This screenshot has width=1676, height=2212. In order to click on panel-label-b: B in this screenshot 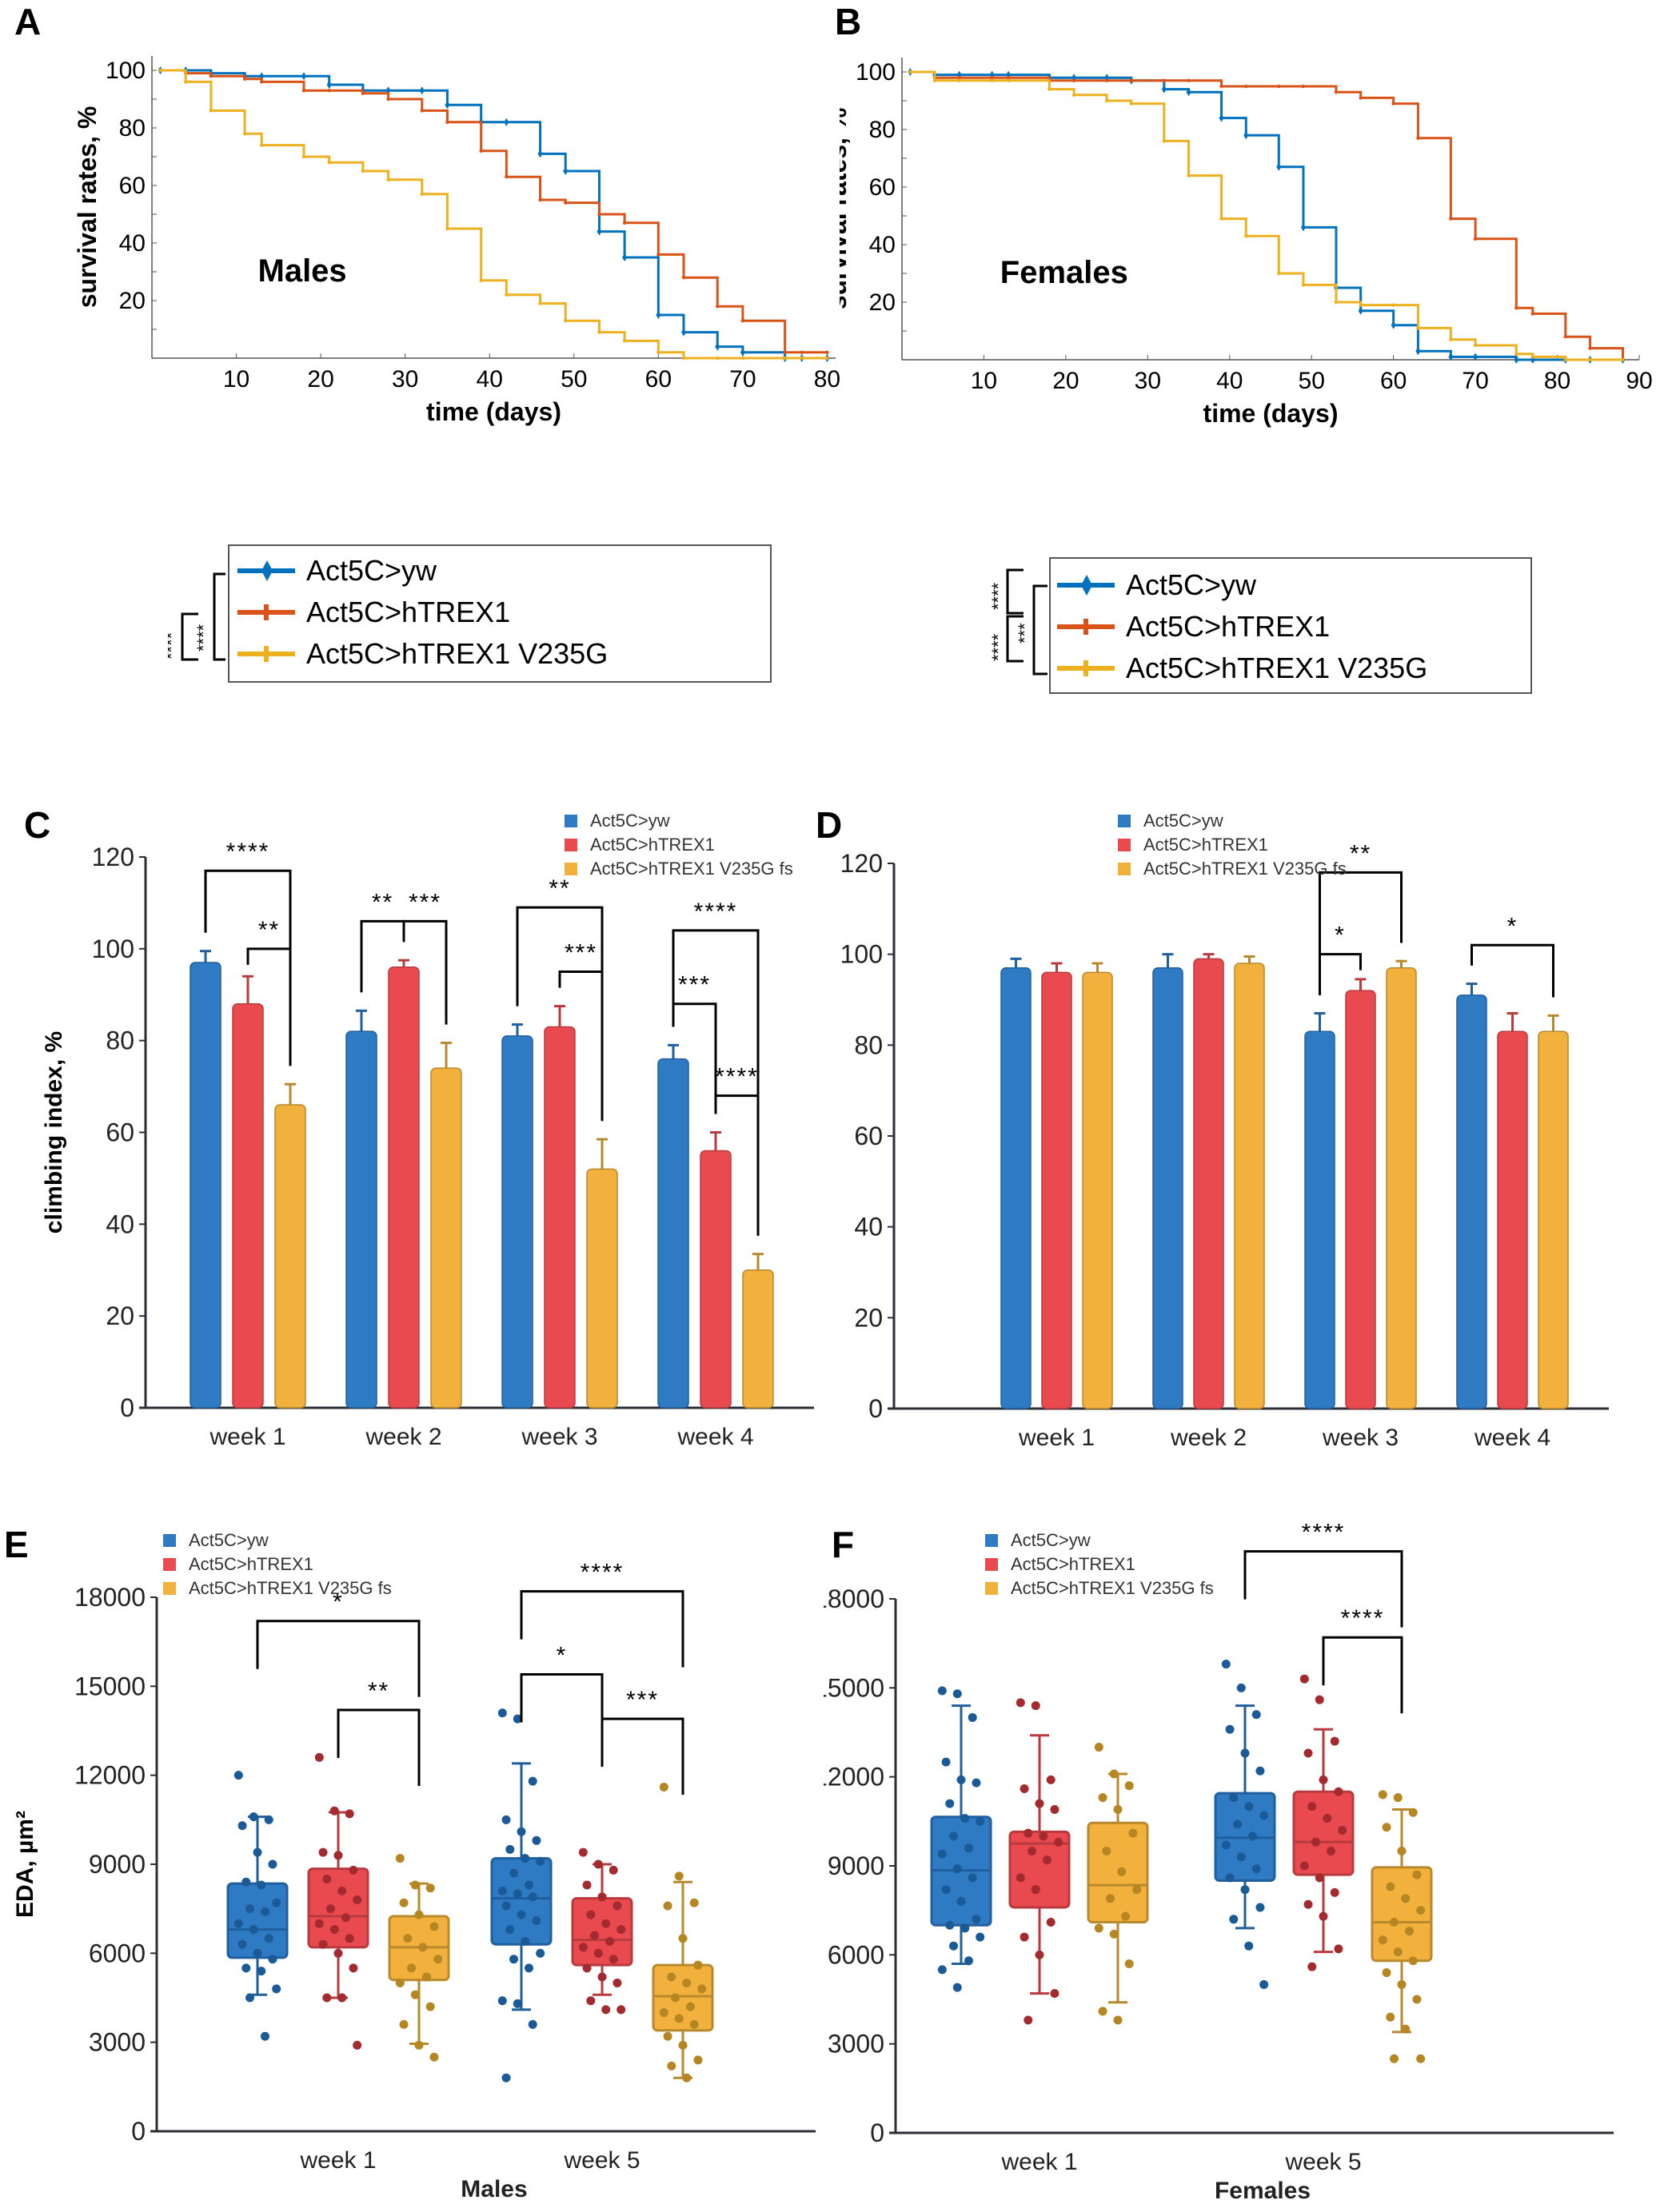, I will do `click(848, 21)`.